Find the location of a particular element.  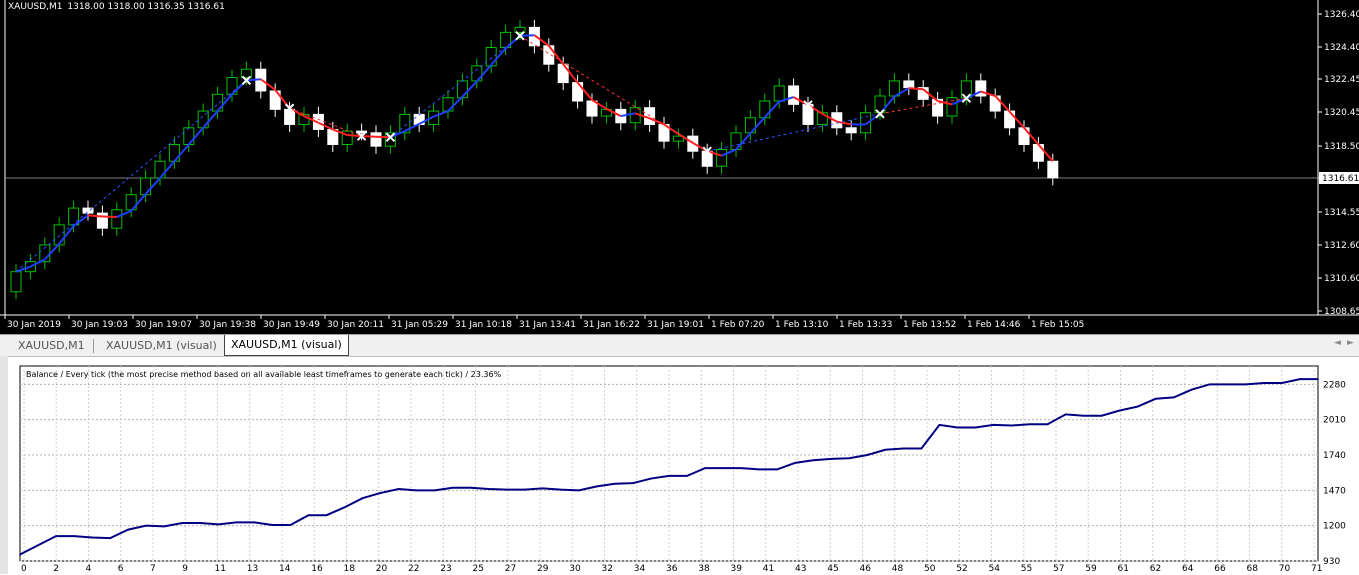

current-price-box is located at coordinates (1339, 178).